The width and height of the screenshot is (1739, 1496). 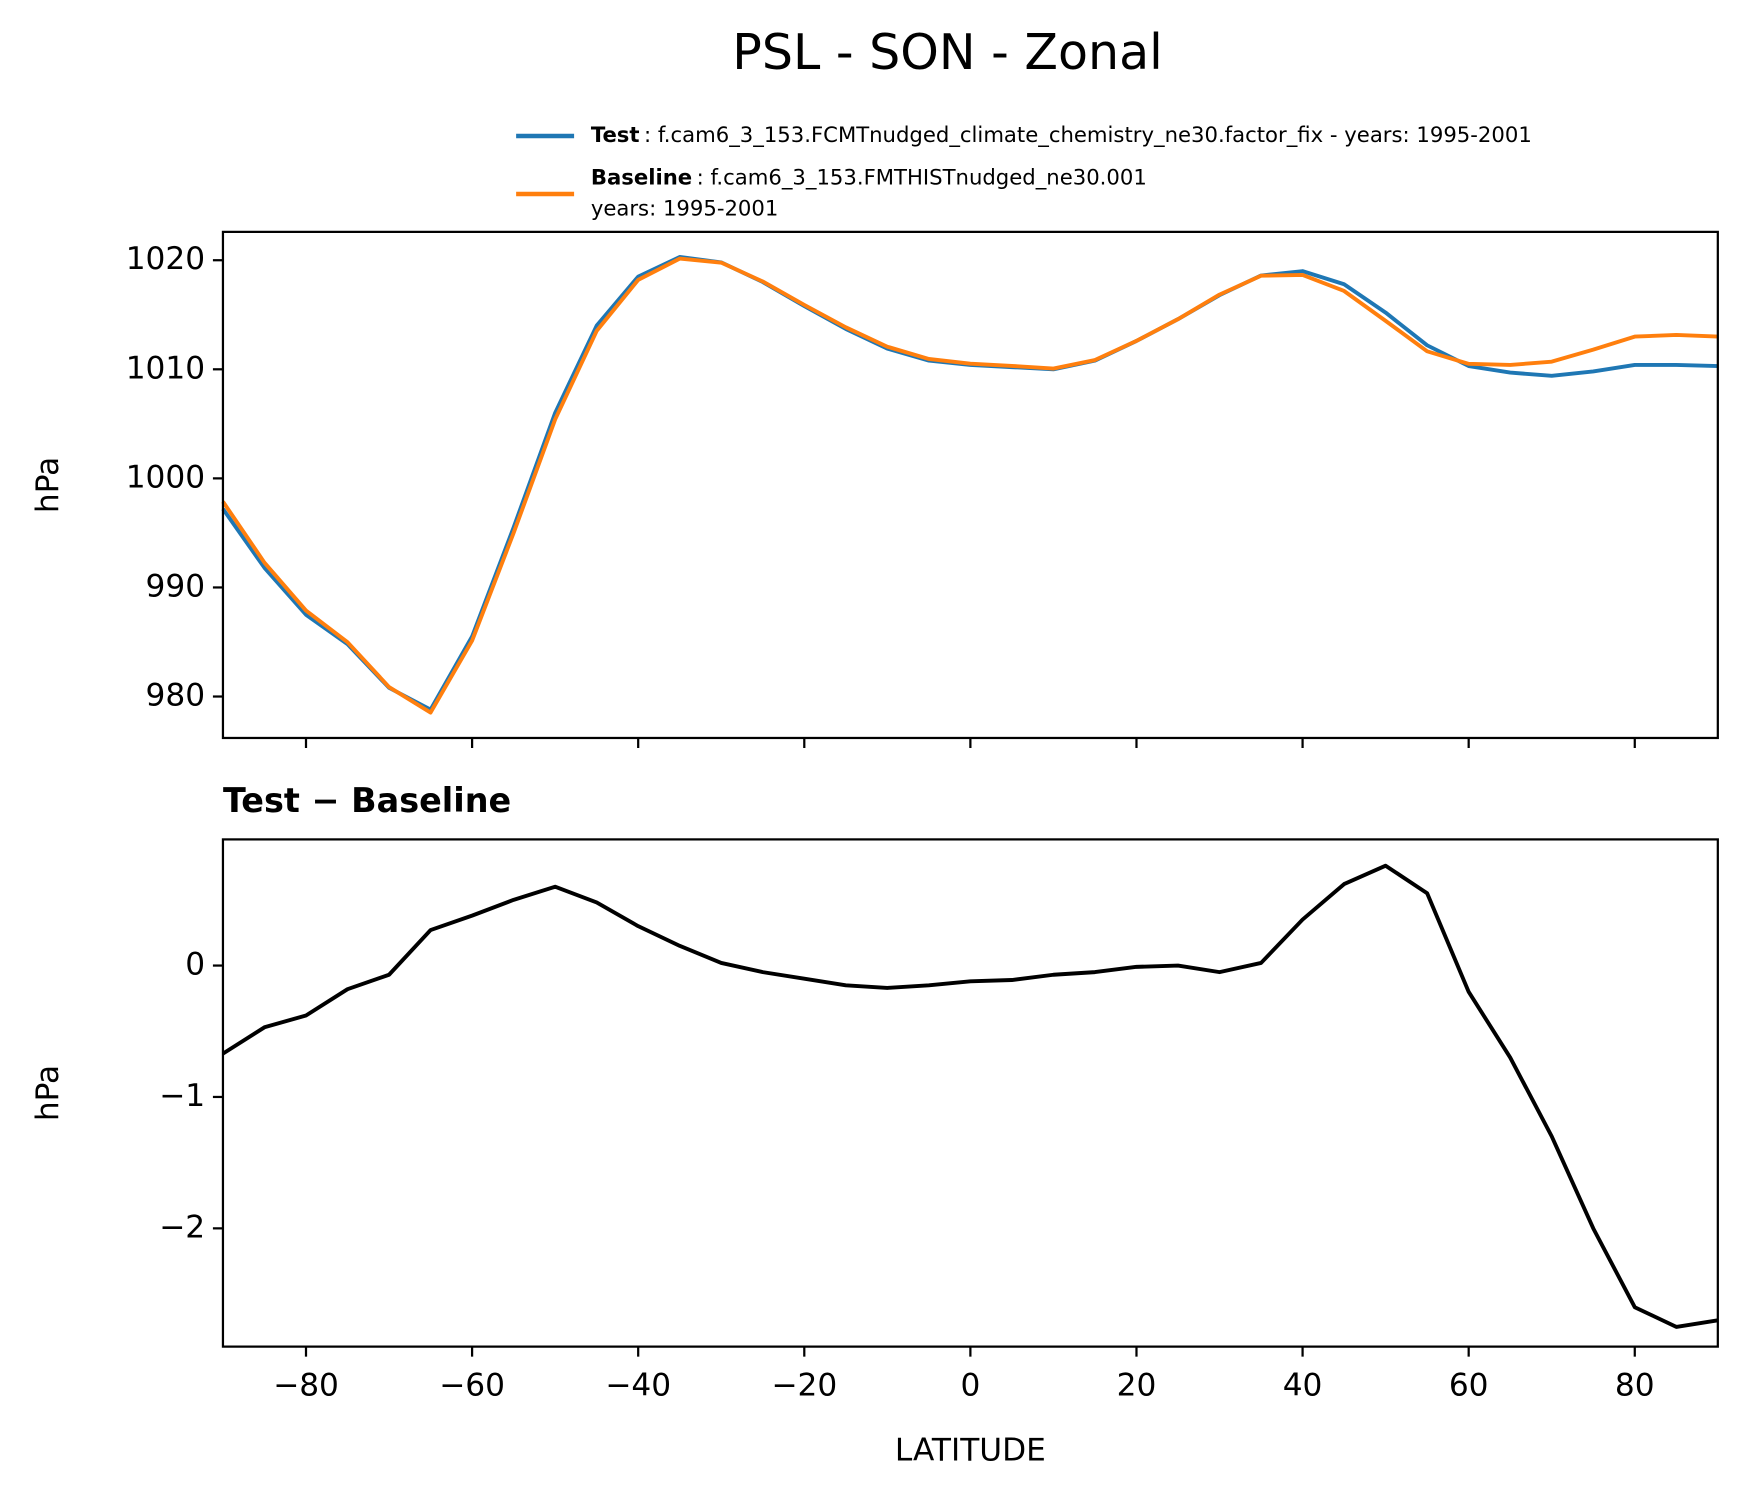 What do you see at coordinates (685, 208) in the screenshot?
I see `legend-text: years: 1995-2001` at bounding box center [685, 208].